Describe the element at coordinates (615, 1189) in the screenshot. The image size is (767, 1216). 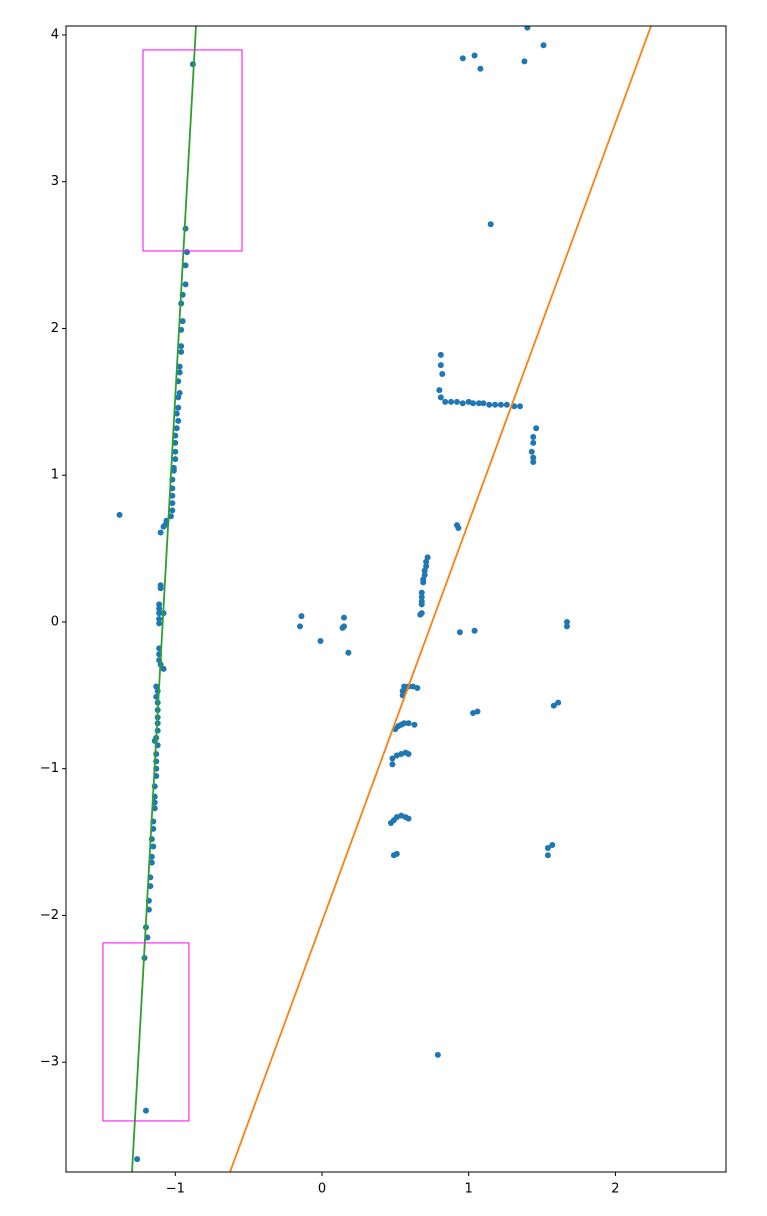
I see `x-tick-label: 2` at that location.